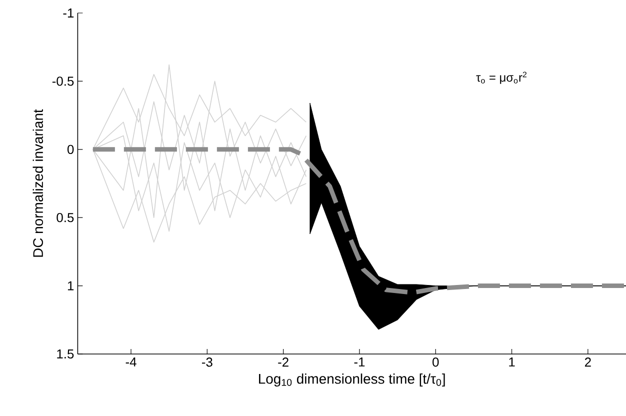  What do you see at coordinates (501, 78) in the screenshot?
I see `annotation: τ$_{o}$ = μσ$_{o}$r$^{2}$` at bounding box center [501, 78].